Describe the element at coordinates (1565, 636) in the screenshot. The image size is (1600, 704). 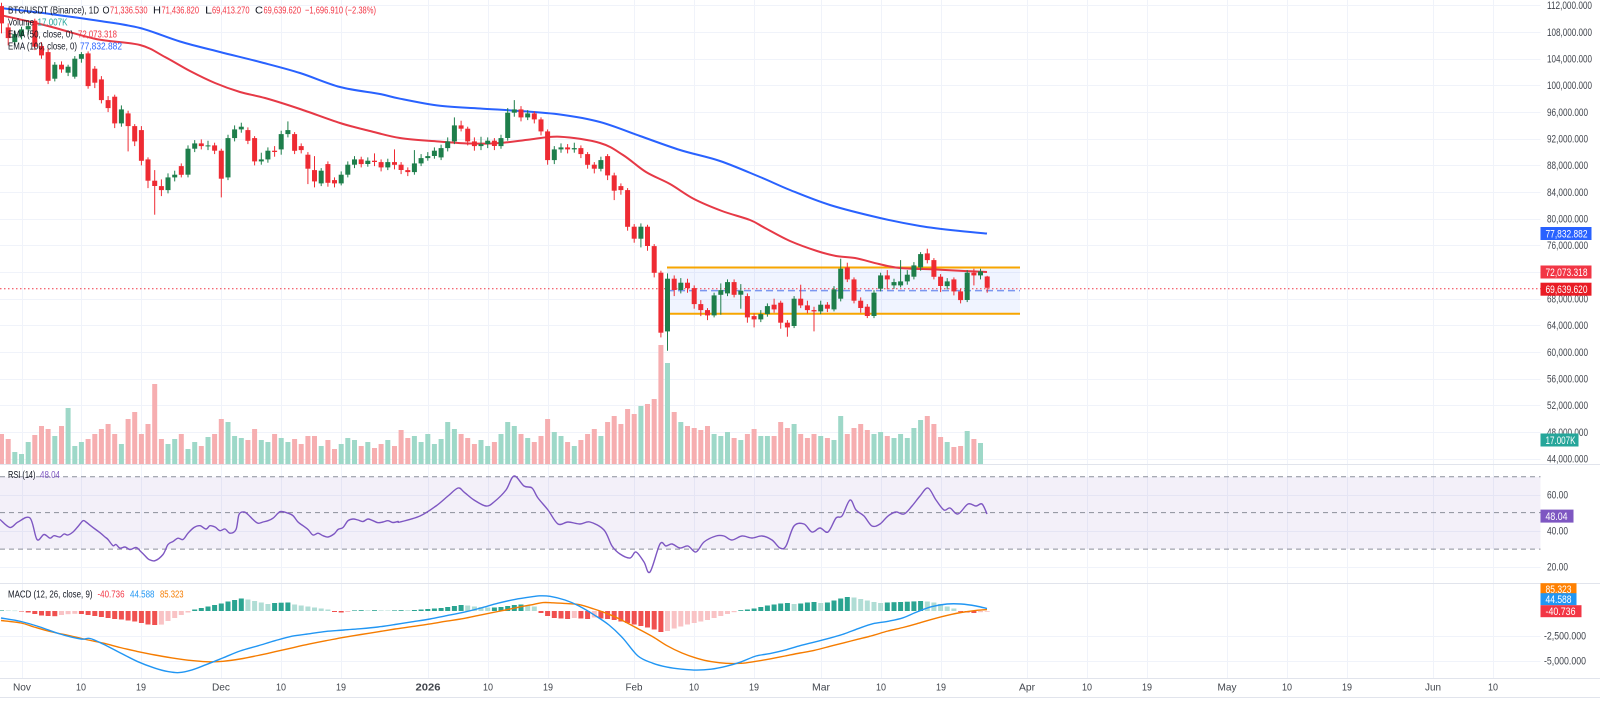
I see `svg-text: -2,500.000` at that location.